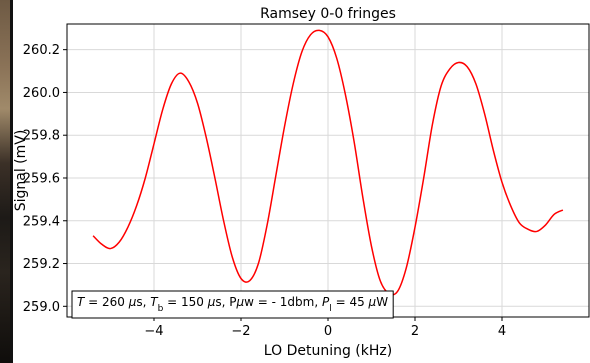 Image resolution: width=590 pixels, height=363 pixels. What do you see at coordinates (328, 331) in the screenshot?
I see `x-tick-label: 0` at bounding box center [328, 331].